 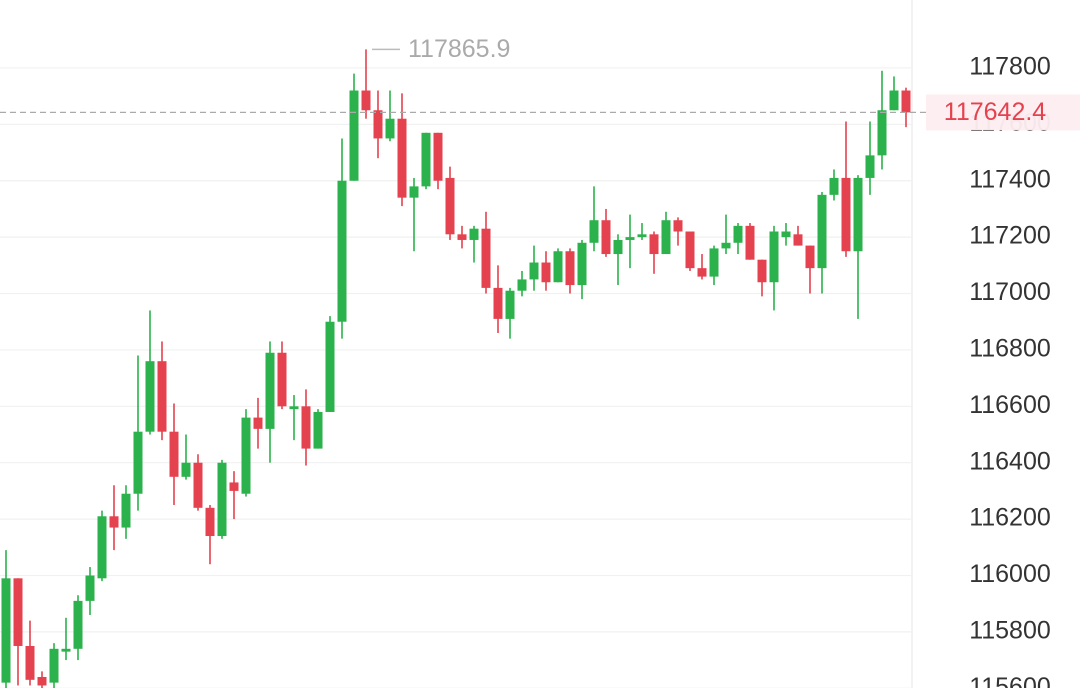 I want to click on last-price-box, so click(x=1003, y=112).